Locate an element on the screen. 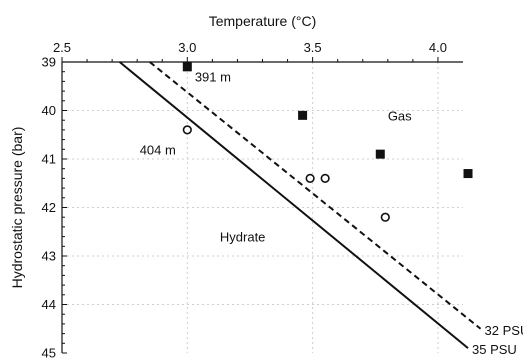 The width and height of the screenshot is (523, 362). y-tick-label: 41 is located at coordinates (49, 159).